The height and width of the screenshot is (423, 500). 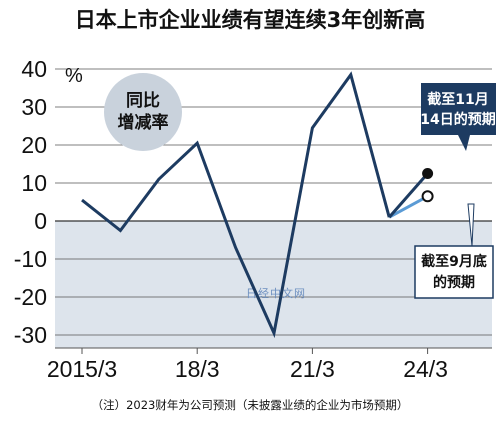 What do you see at coordinates (250, 20) in the screenshot?
I see `chart-title: 日本上市企业业绩有望连续3年创新高` at bounding box center [250, 20].